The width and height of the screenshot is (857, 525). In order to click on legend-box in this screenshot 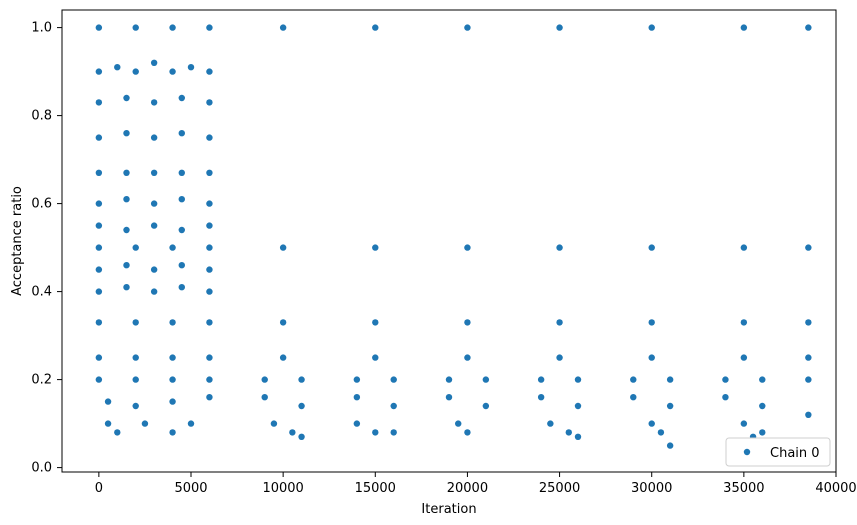, I will do `click(778, 452)`.